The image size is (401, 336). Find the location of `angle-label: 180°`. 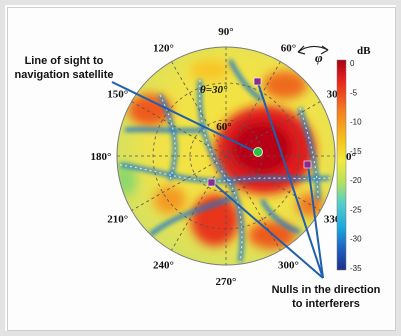

angle-label: 180° is located at coordinates (101, 157).